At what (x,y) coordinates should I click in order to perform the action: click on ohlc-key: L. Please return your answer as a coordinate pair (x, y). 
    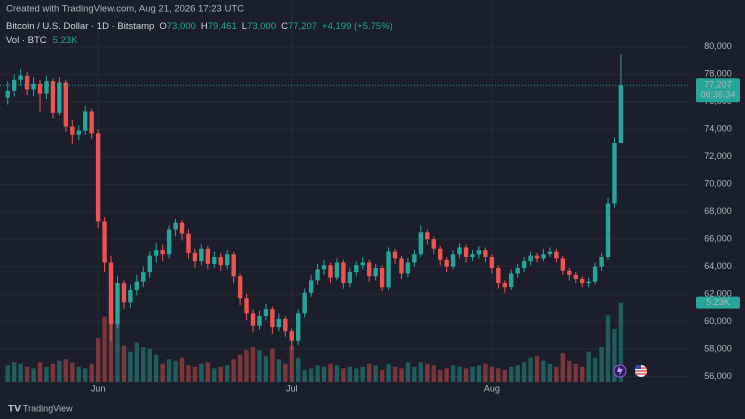
    Looking at the image, I should click on (244, 26).